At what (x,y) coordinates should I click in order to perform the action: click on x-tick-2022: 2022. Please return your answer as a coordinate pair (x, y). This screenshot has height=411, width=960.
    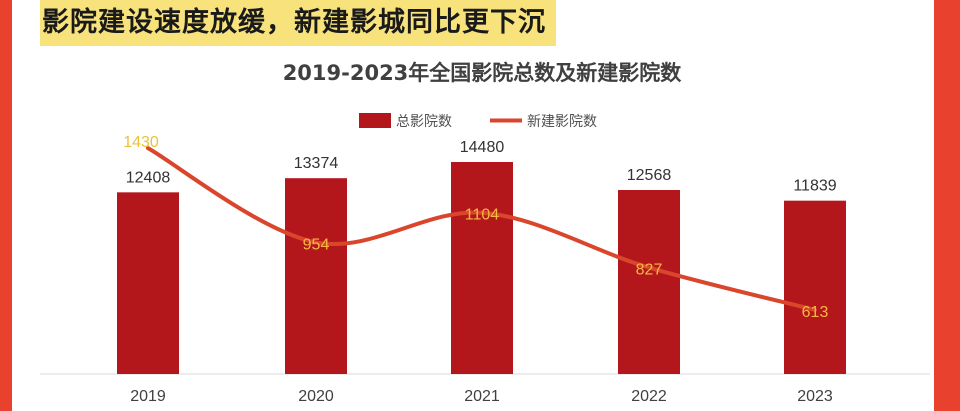
    Looking at the image, I should click on (649, 396).